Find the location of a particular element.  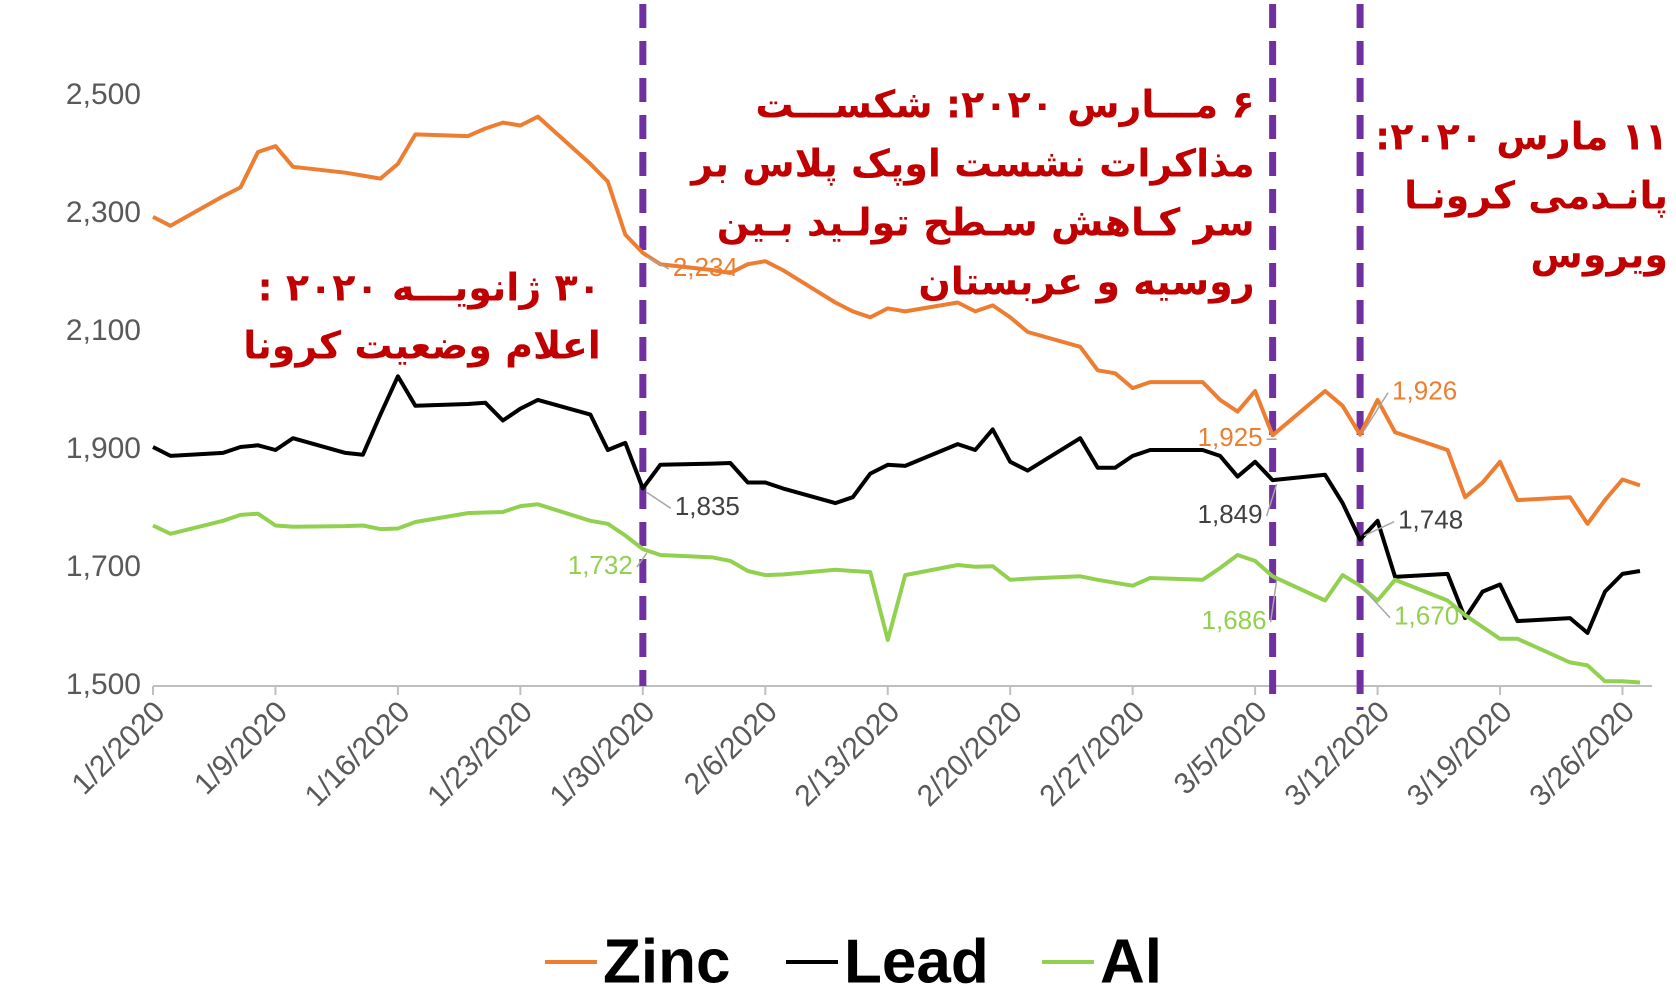

x-tick-label: 3/12/2020 is located at coordinates (1337, 754).